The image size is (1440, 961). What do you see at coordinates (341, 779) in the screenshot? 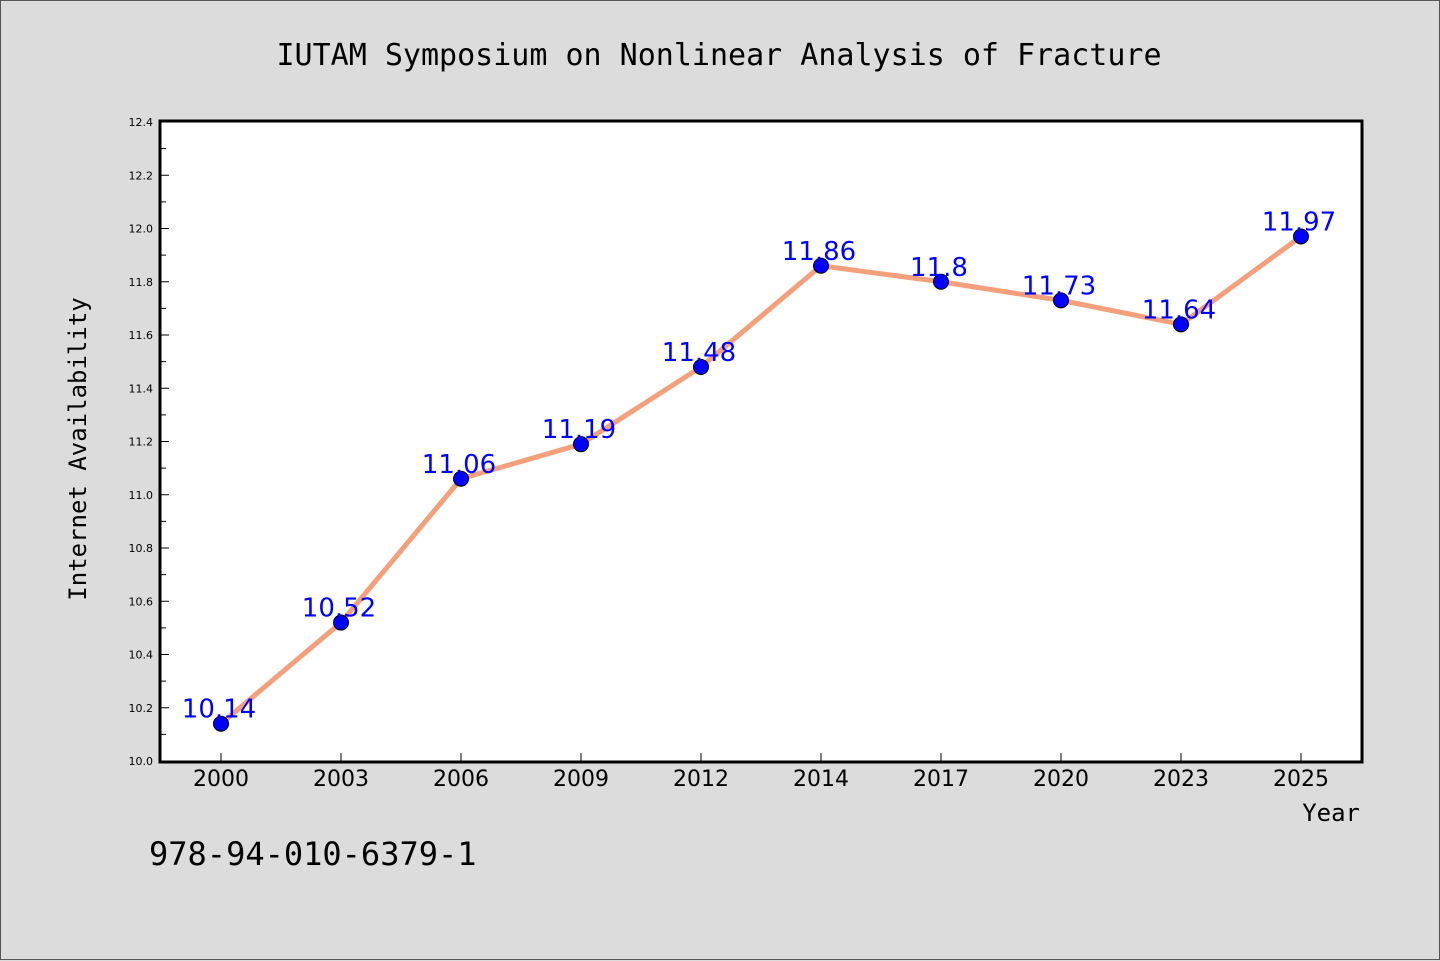
I see `x-tick-label: 2003` at bounding box center [341, 779].